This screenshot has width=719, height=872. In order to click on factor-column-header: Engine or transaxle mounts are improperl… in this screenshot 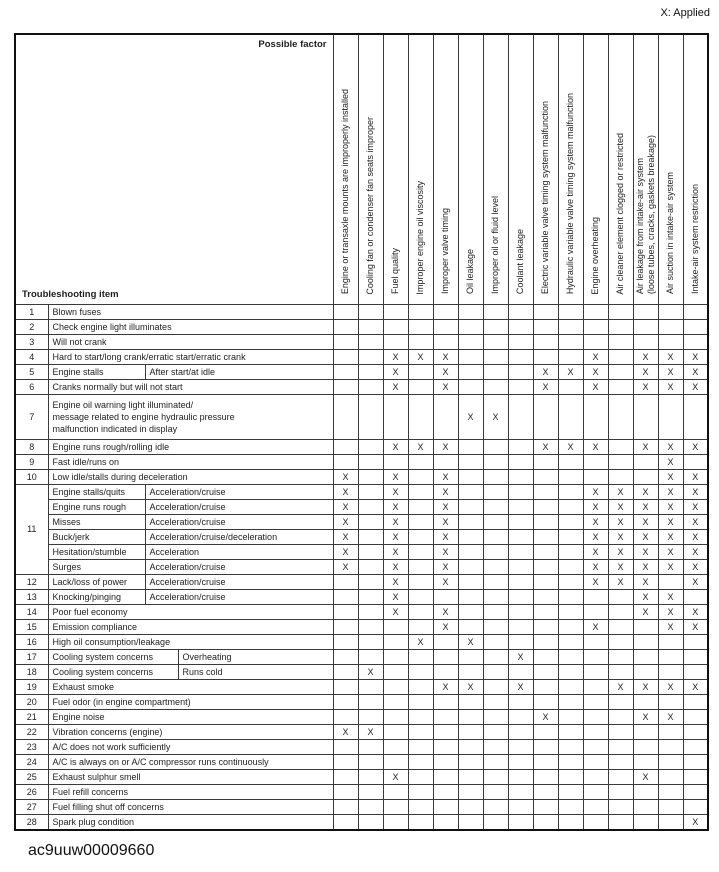, I will do `click(345, 169)`.